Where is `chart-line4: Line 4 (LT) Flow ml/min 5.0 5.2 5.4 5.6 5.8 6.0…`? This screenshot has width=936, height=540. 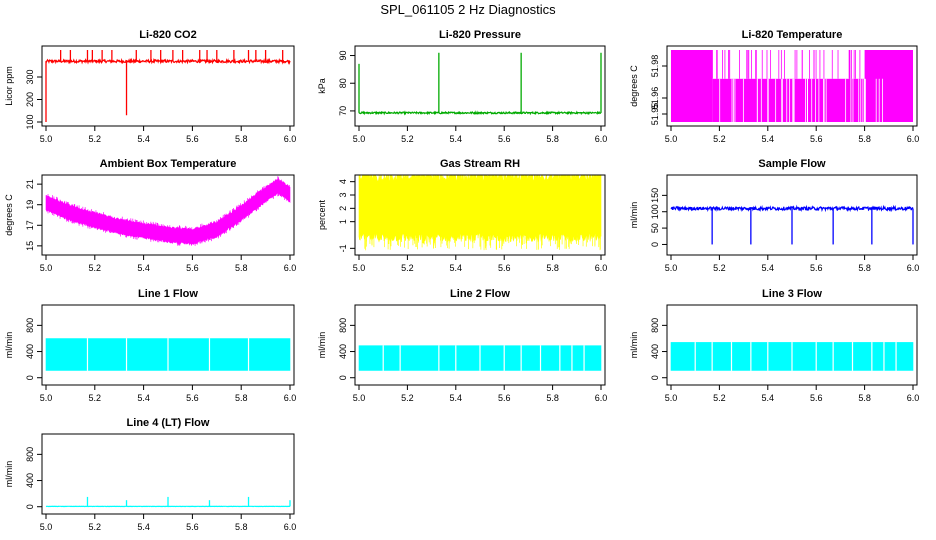 chart-line4: Line 4 (LT) Flow ml/min 5.0 5.2 5.4 5.6 5.8 6.0… is located at coordinates (150, 474).